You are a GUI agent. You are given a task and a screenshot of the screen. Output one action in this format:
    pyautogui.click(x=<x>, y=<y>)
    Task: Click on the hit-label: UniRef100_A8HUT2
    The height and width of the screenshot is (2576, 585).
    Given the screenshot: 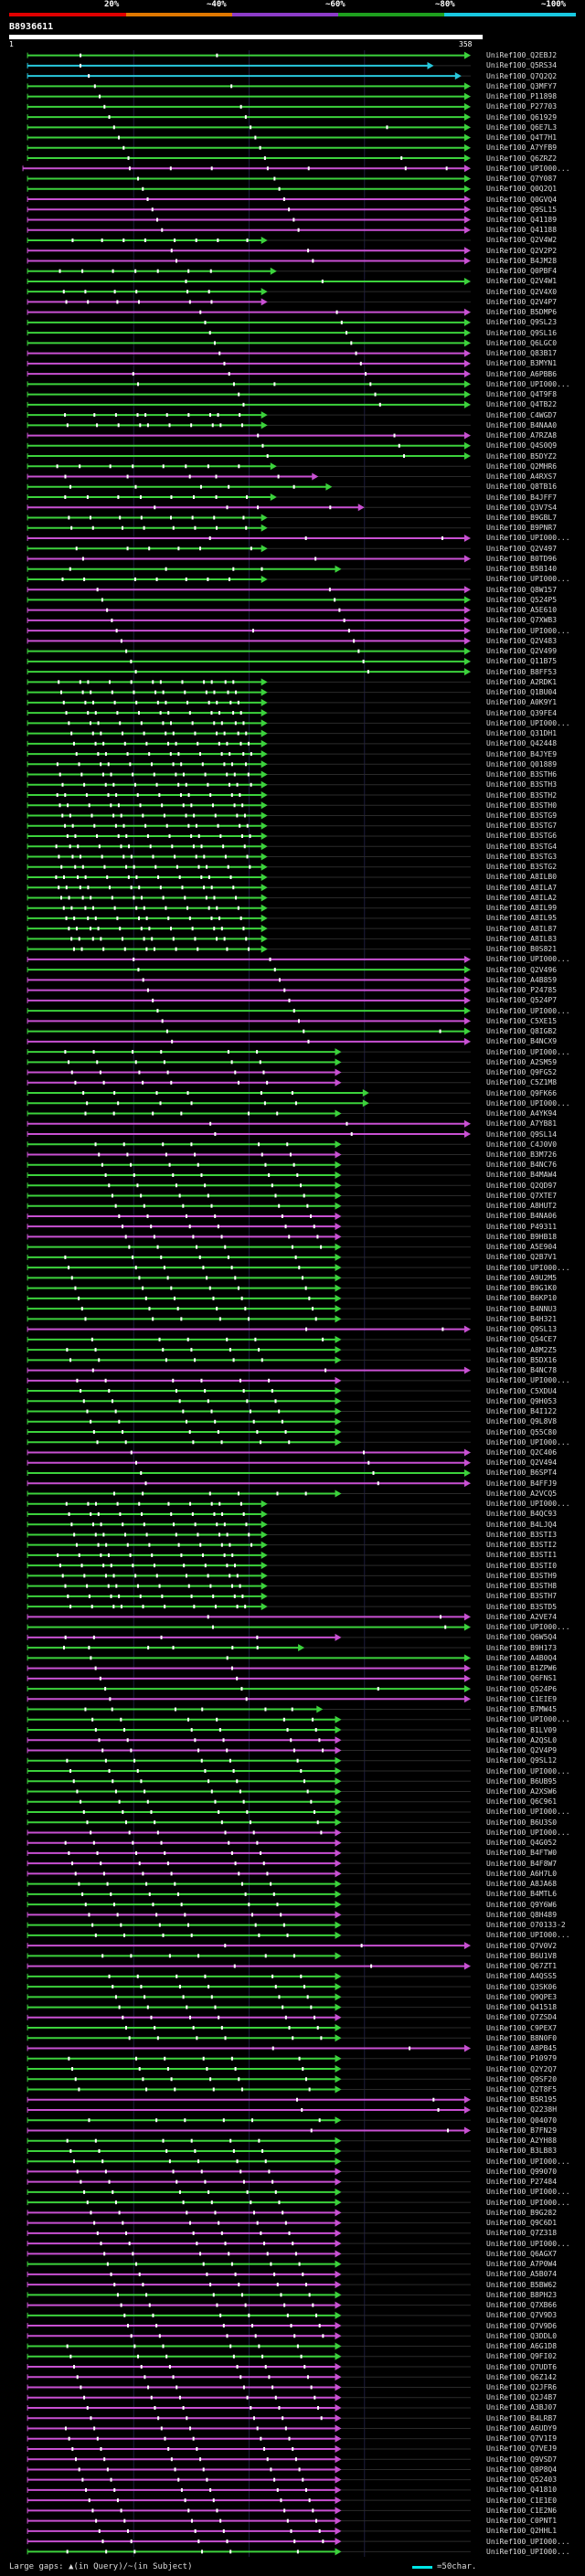 What is the action you would take?
    pyautogui.click(x=522, y=1206)
    